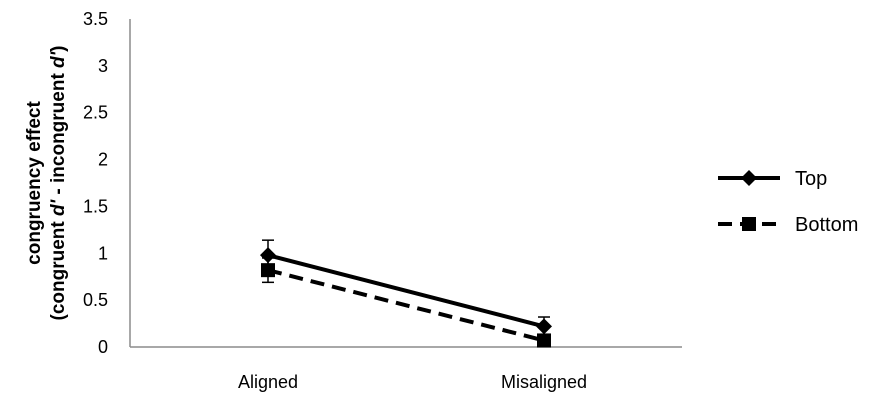 The height and width of the screenshot is (393, 872). I want to click on y-axis-title-line2: (congruent d' - incongruent d'), so click(58, 182).